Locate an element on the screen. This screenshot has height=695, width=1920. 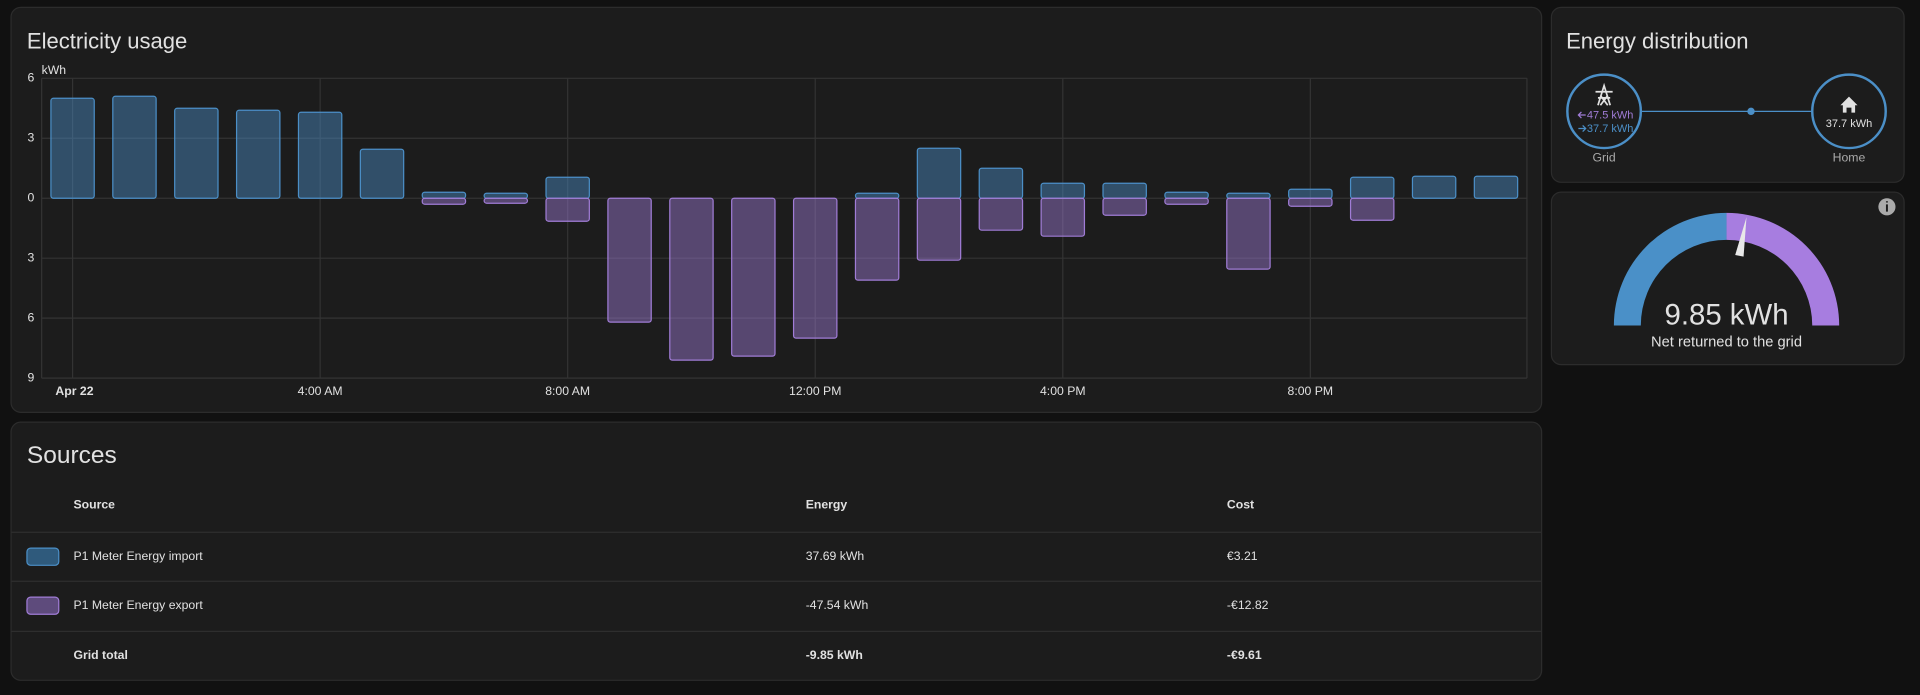
flow-dot is located at coordinates (1751, 111).